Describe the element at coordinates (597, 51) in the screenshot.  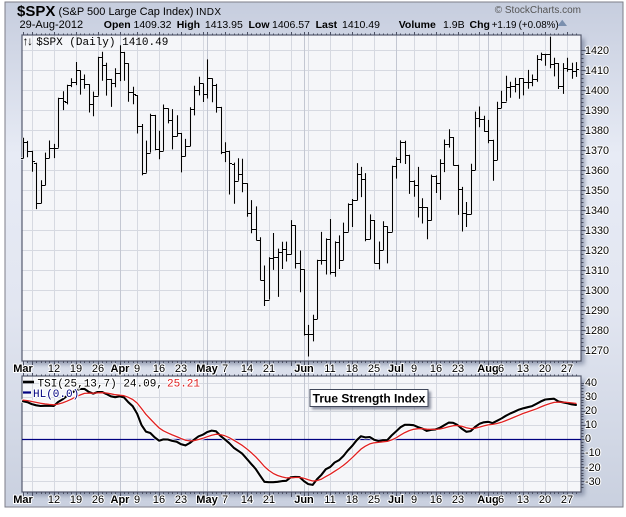
I see `svg-text: 1420` at that location.